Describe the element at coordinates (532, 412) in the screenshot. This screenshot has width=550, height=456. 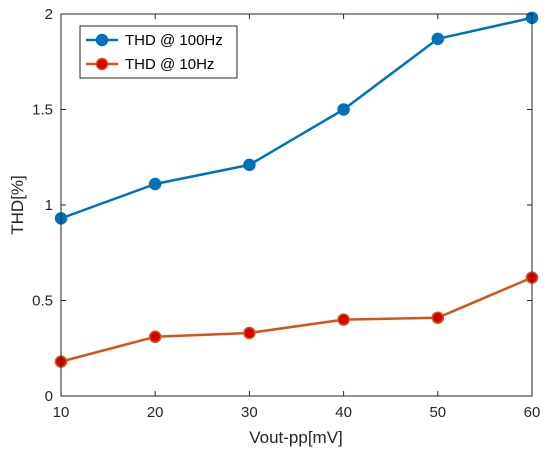
I see `x-tick-label: 60` at that location.